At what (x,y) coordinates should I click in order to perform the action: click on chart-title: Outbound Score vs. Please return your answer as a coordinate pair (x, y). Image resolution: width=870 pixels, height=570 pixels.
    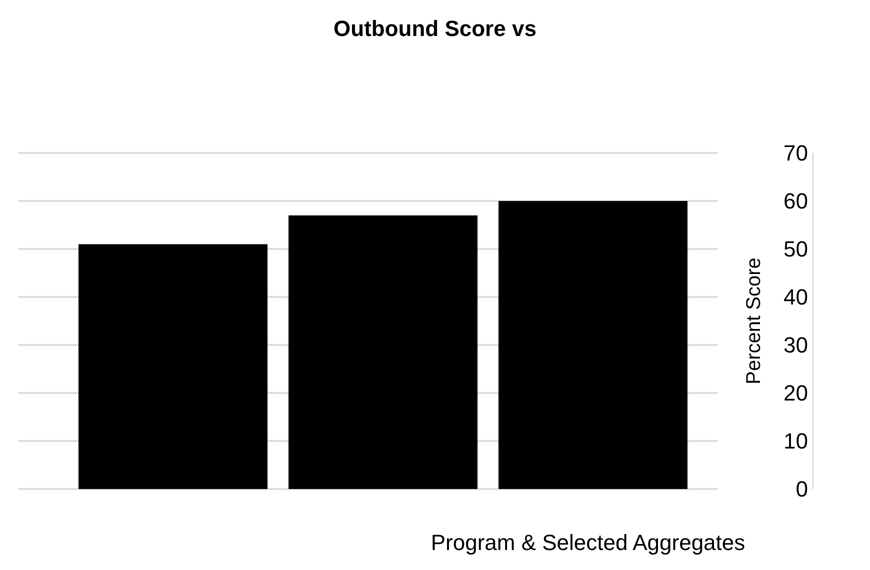
    Looking at the image, I should click on (435, 28).